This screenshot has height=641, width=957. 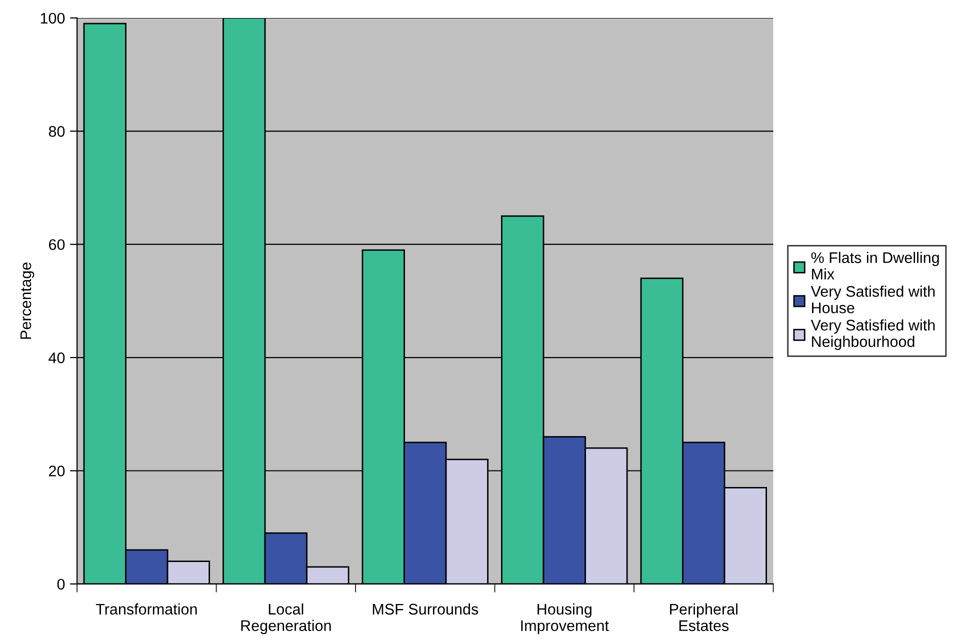 What do you see at coordinates (286, 618) in the screenshot?
I see `x-tick-label: Local Regeneration` at bounding box center [286, 618].